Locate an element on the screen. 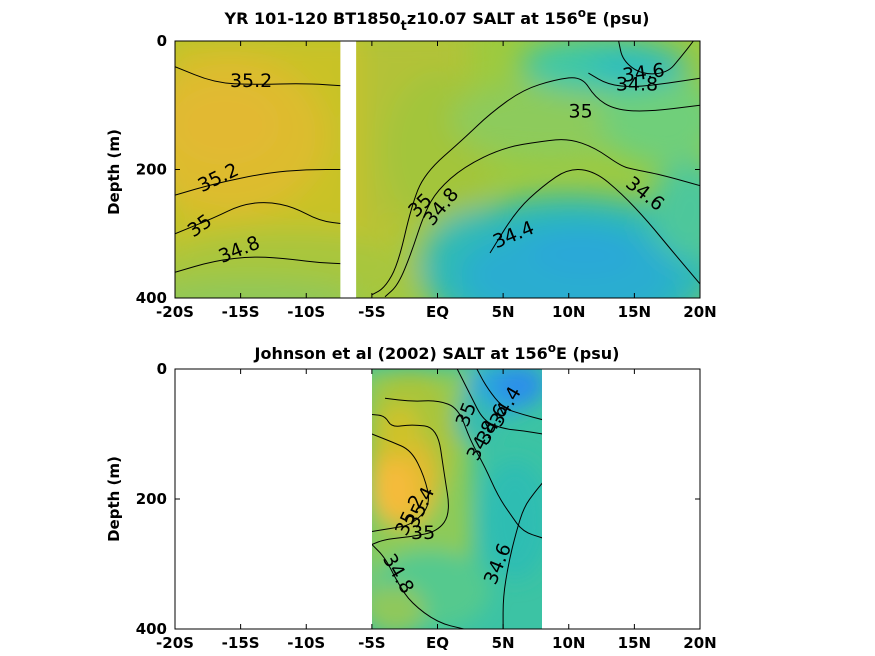 This screenshot has width=875, height=656. masked-region is located at coordinates (348, 169).